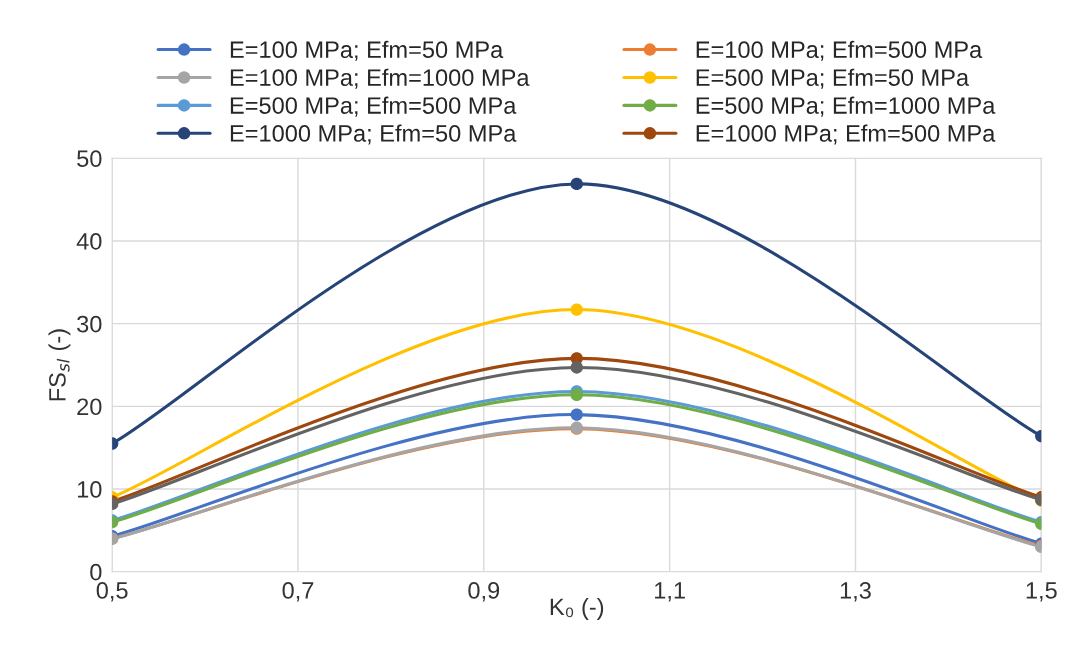 The image size is (1068, 646). Describe the element at coordinates (373, 106) in the screenshot. I see `legend-label: E=500 MPa; Efm=500 MPa` at that location.